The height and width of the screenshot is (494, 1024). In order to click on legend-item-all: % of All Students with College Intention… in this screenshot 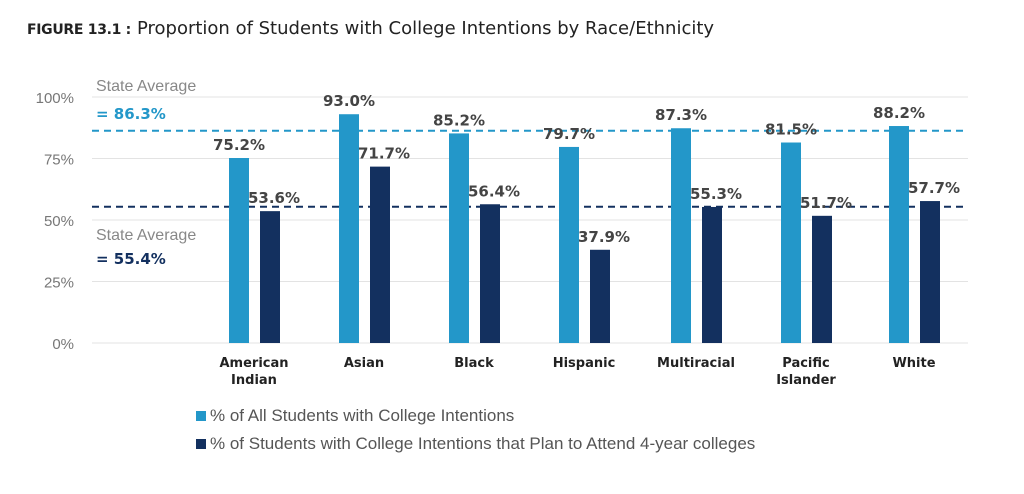, I will do `click(475, 416)`.